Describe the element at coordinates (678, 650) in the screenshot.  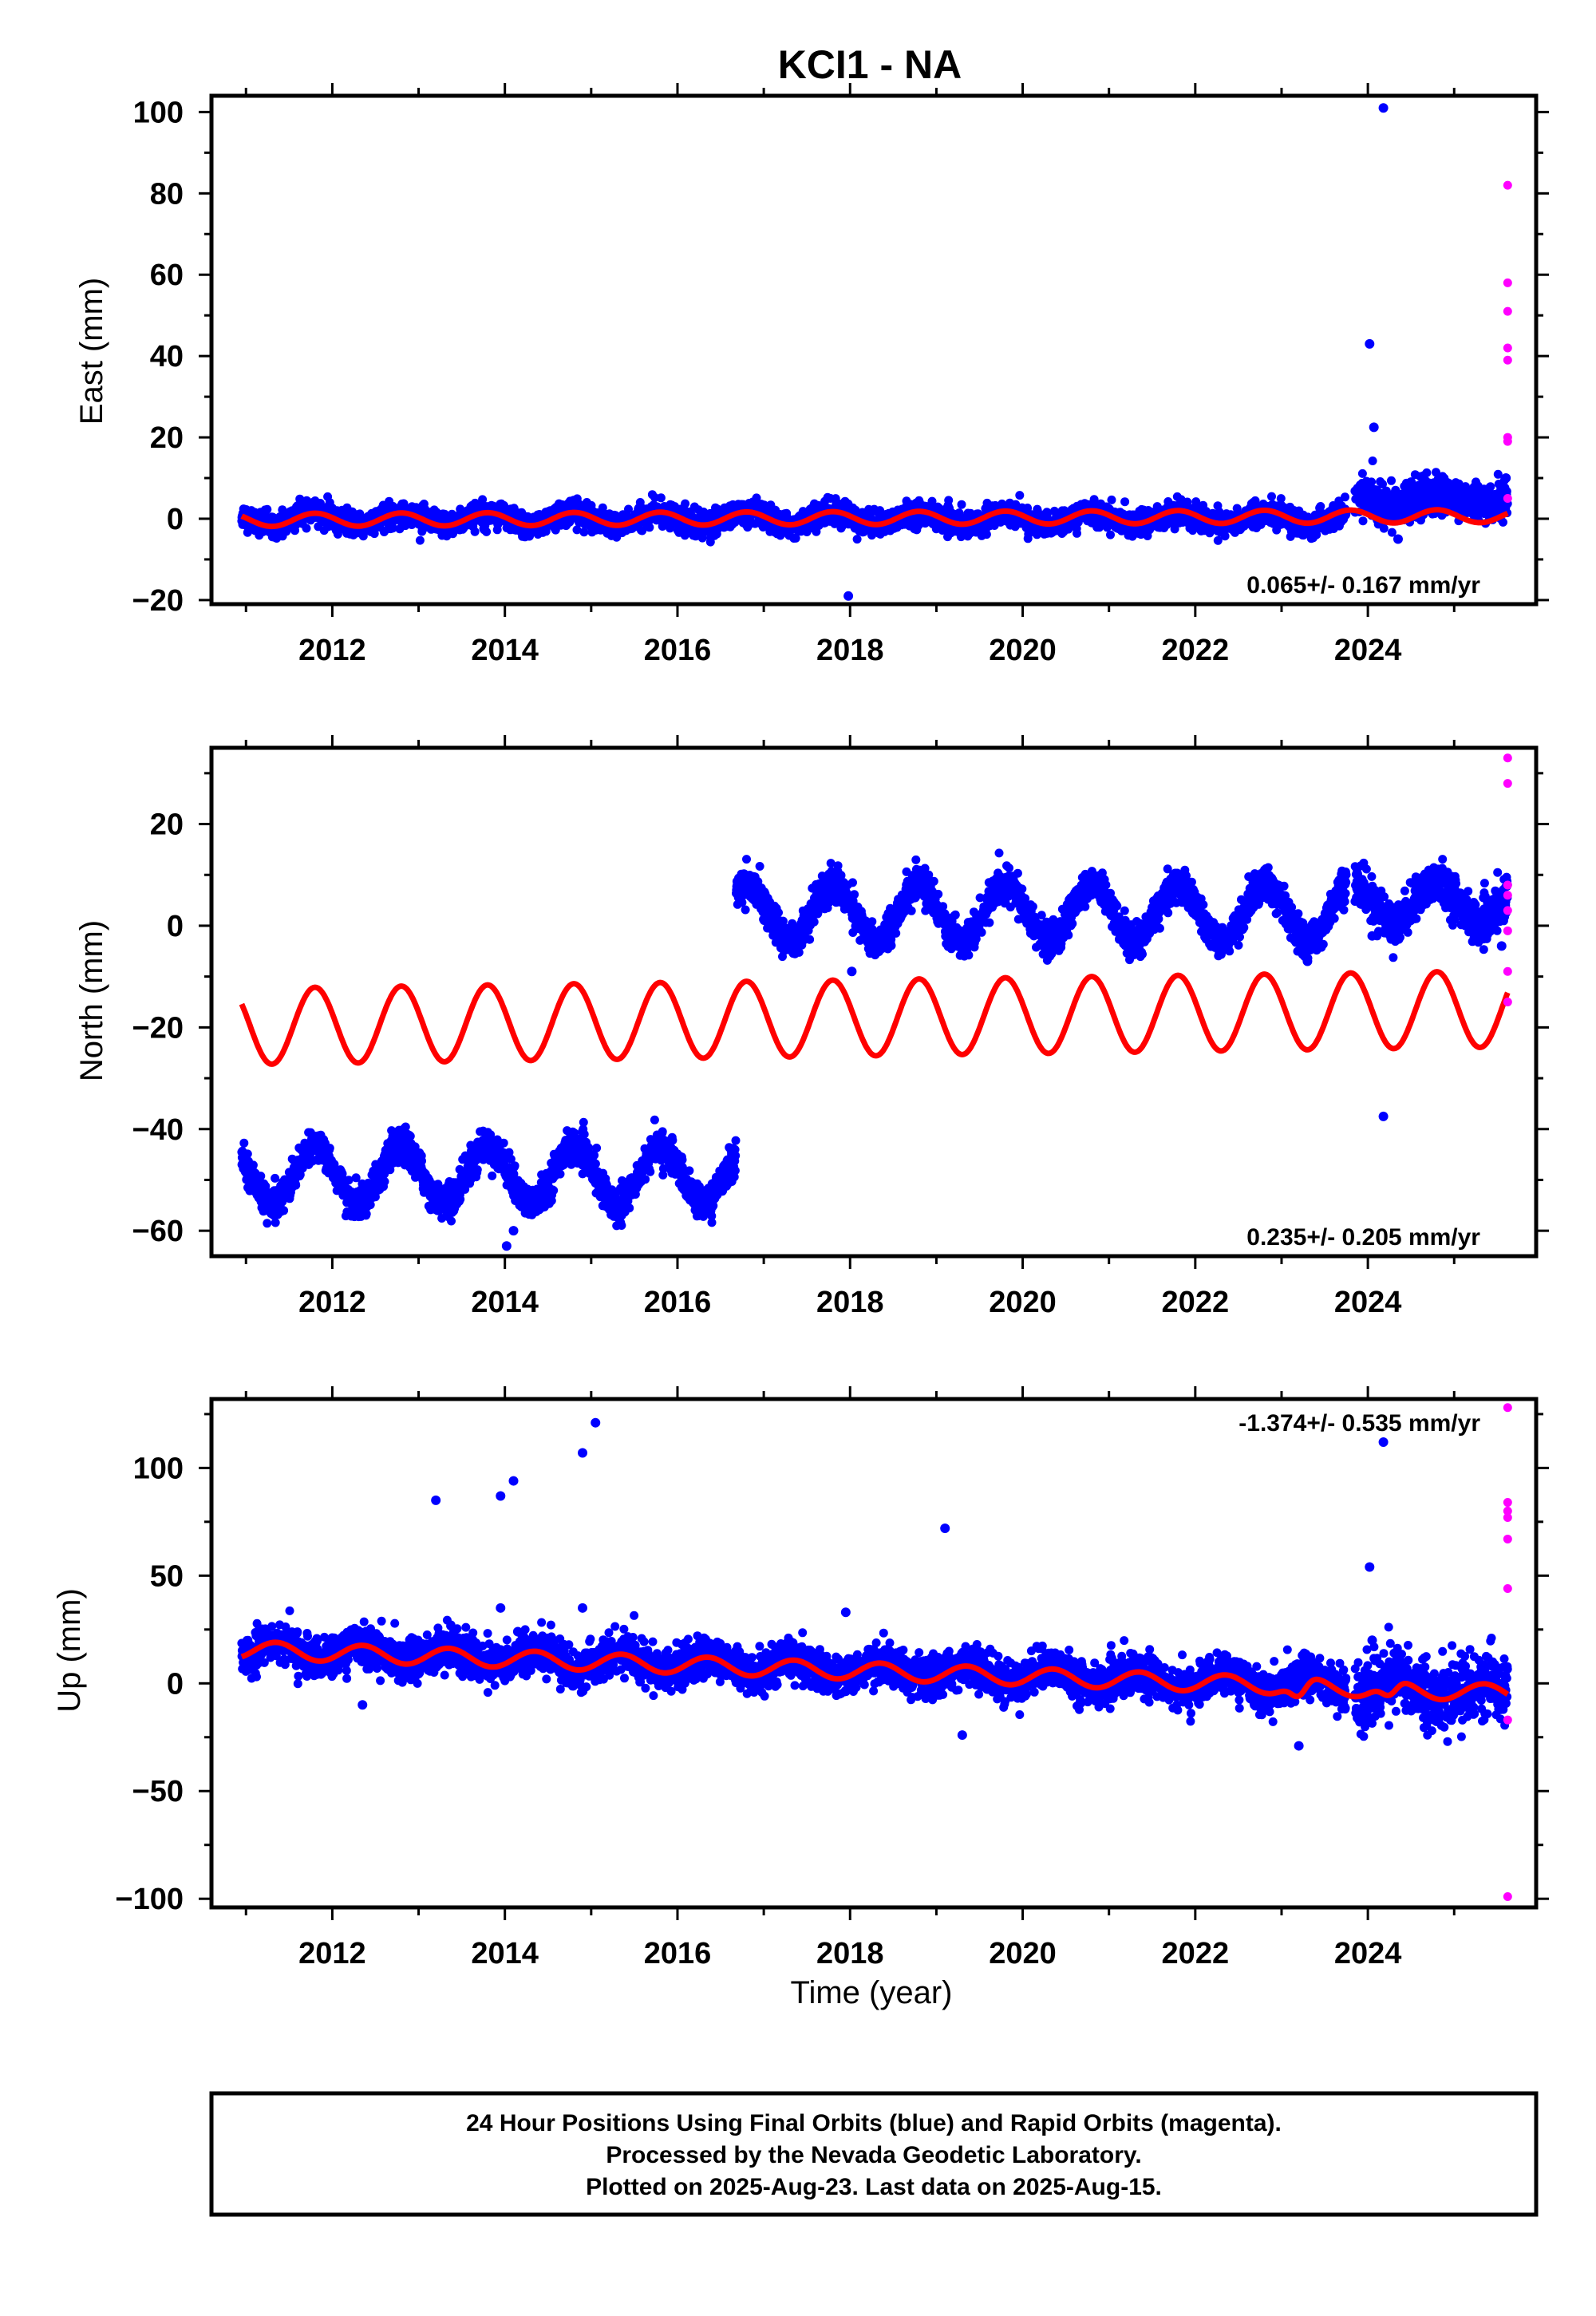
I see `east-xtick-label: 2016` at that location.